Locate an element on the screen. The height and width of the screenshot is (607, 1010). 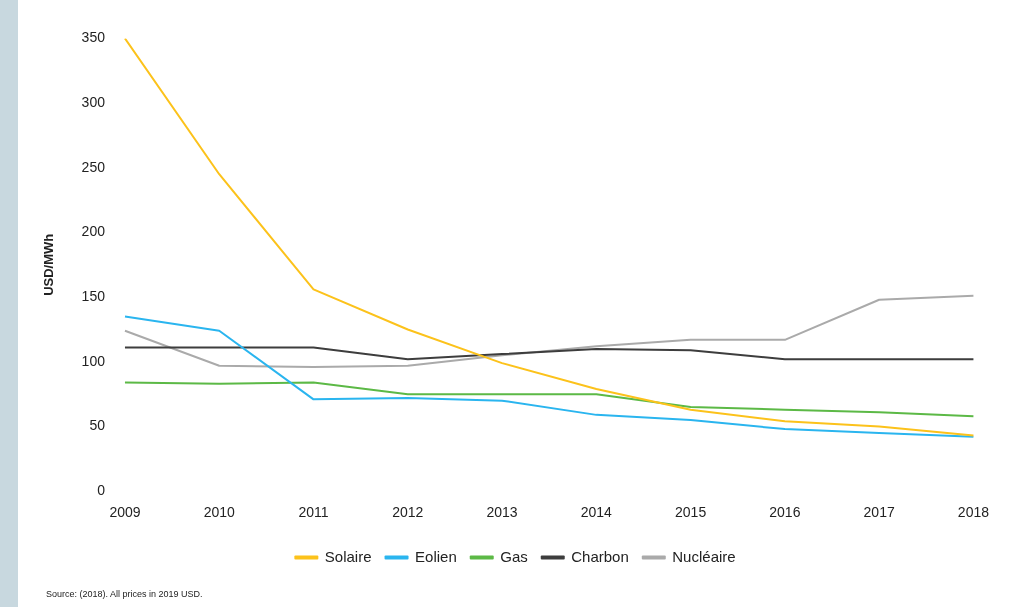
x-tick-label: 2014 is located at coordinates (596, 512).